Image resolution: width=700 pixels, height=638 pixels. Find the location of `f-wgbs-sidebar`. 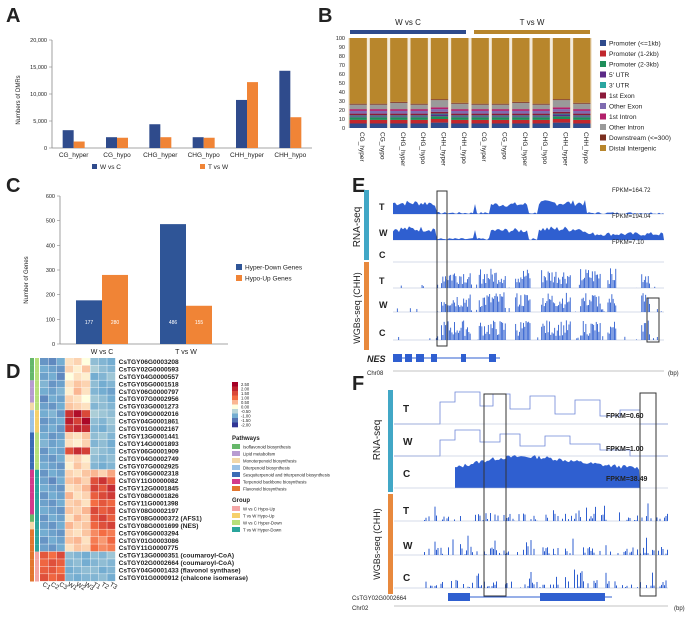

f-wgbs-sidebar is located at coordinates (390, 544).